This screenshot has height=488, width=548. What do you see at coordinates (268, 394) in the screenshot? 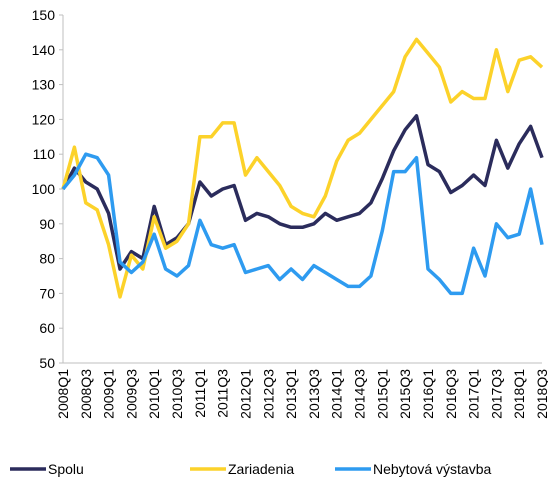
I see `x-tick-label: 2012Q3` at bounding box center [268, 394].